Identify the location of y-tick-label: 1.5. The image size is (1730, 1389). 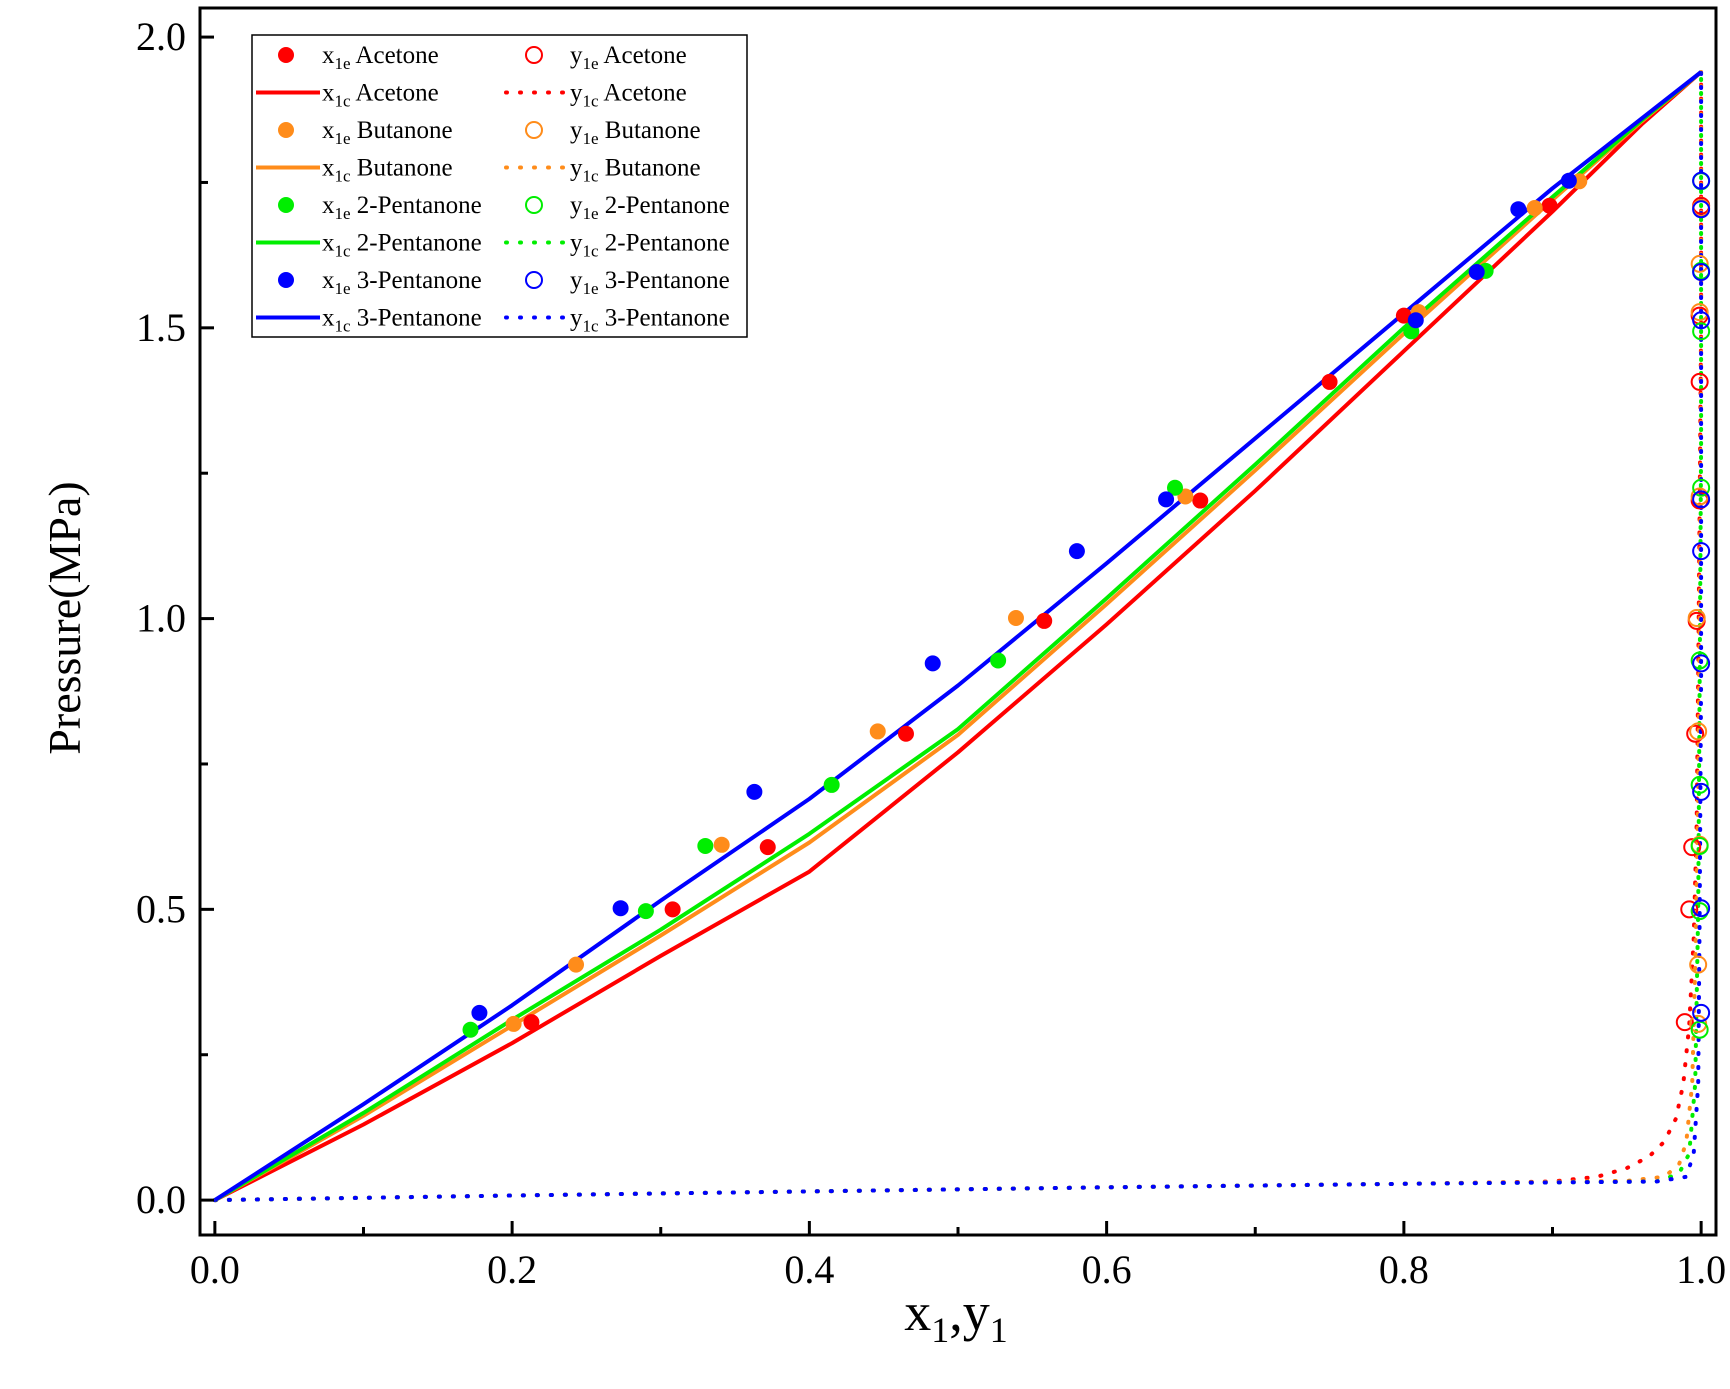
(161, 327).